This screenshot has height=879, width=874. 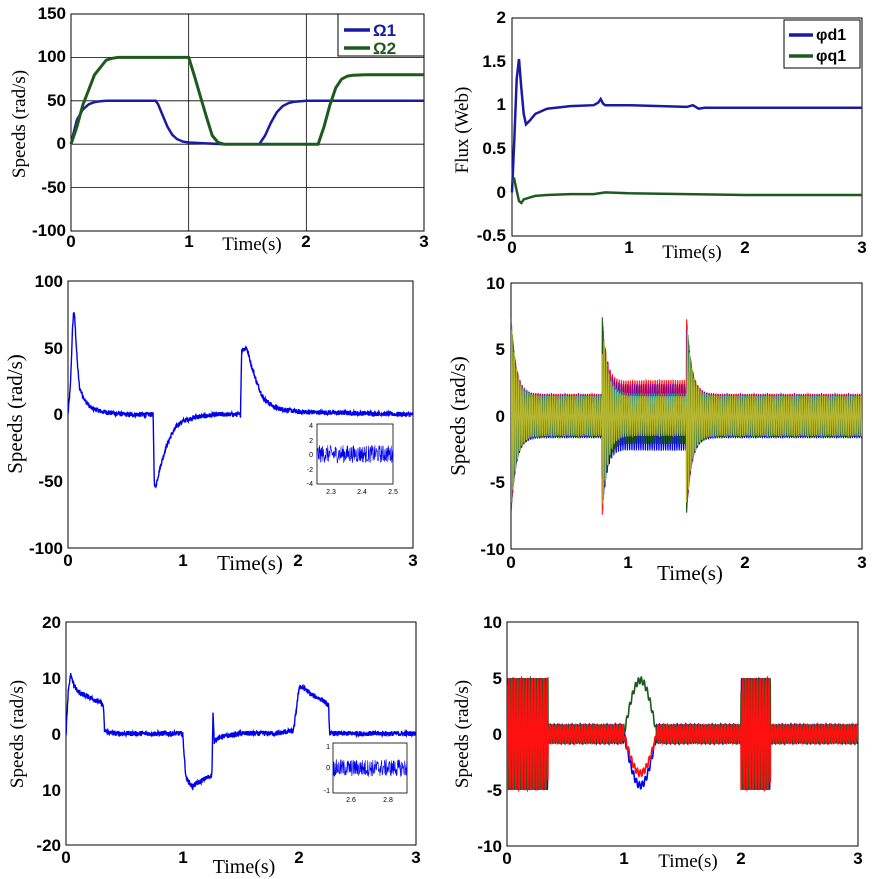 I want to click on y-axis-label: Flux (Web), so click(x=462, y=130).